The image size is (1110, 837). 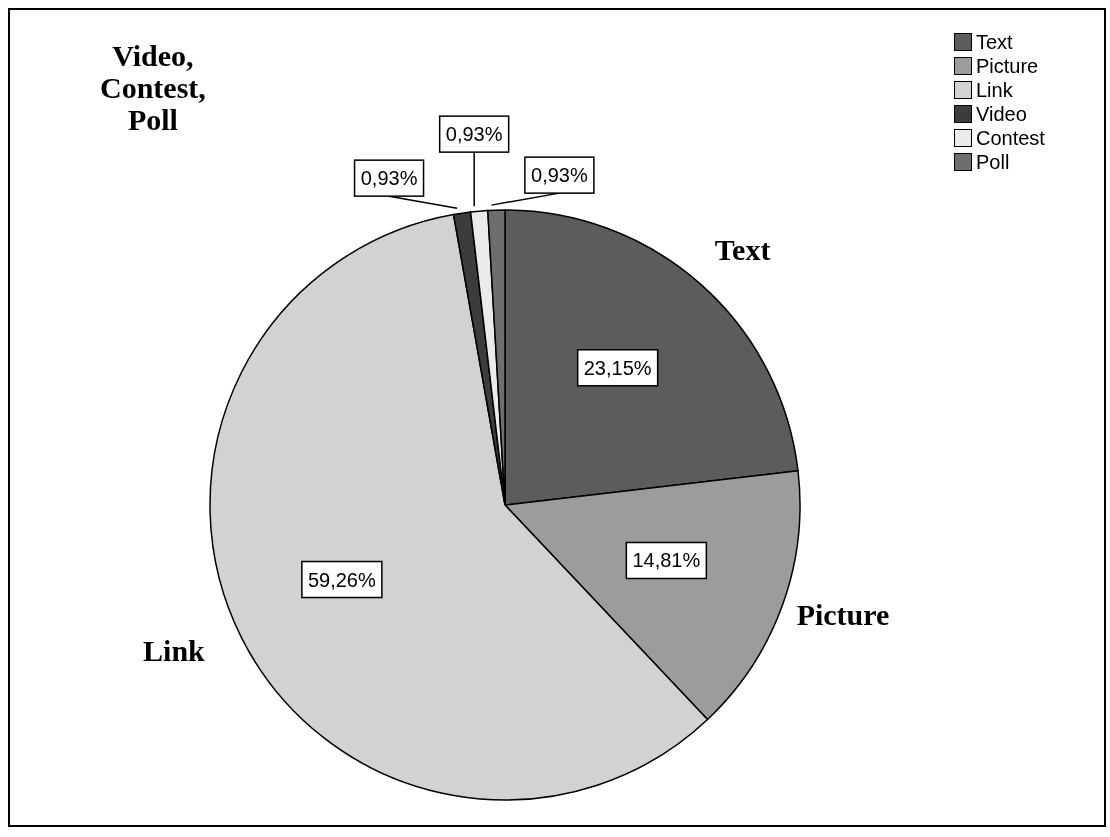 I want to click on text: Video, Contest, Poll, so click(x=153, y=87).